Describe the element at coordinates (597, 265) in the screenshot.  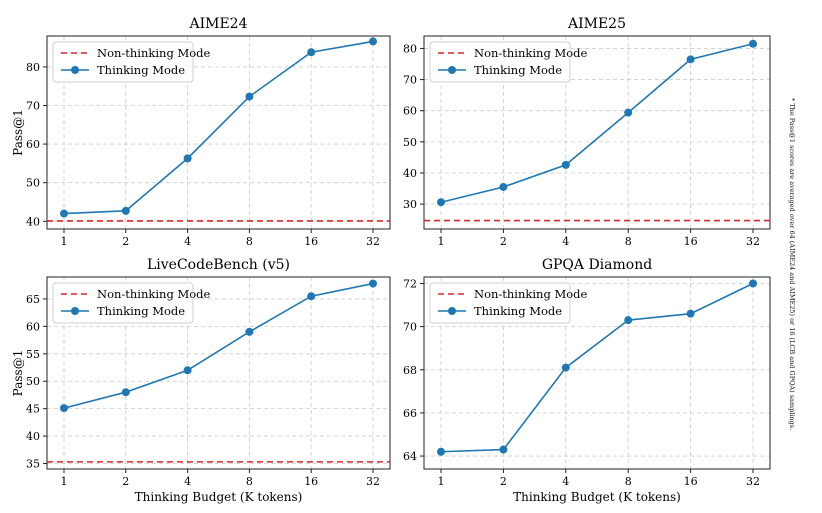
I see `chart-title: GPQA Diamond` at that location.